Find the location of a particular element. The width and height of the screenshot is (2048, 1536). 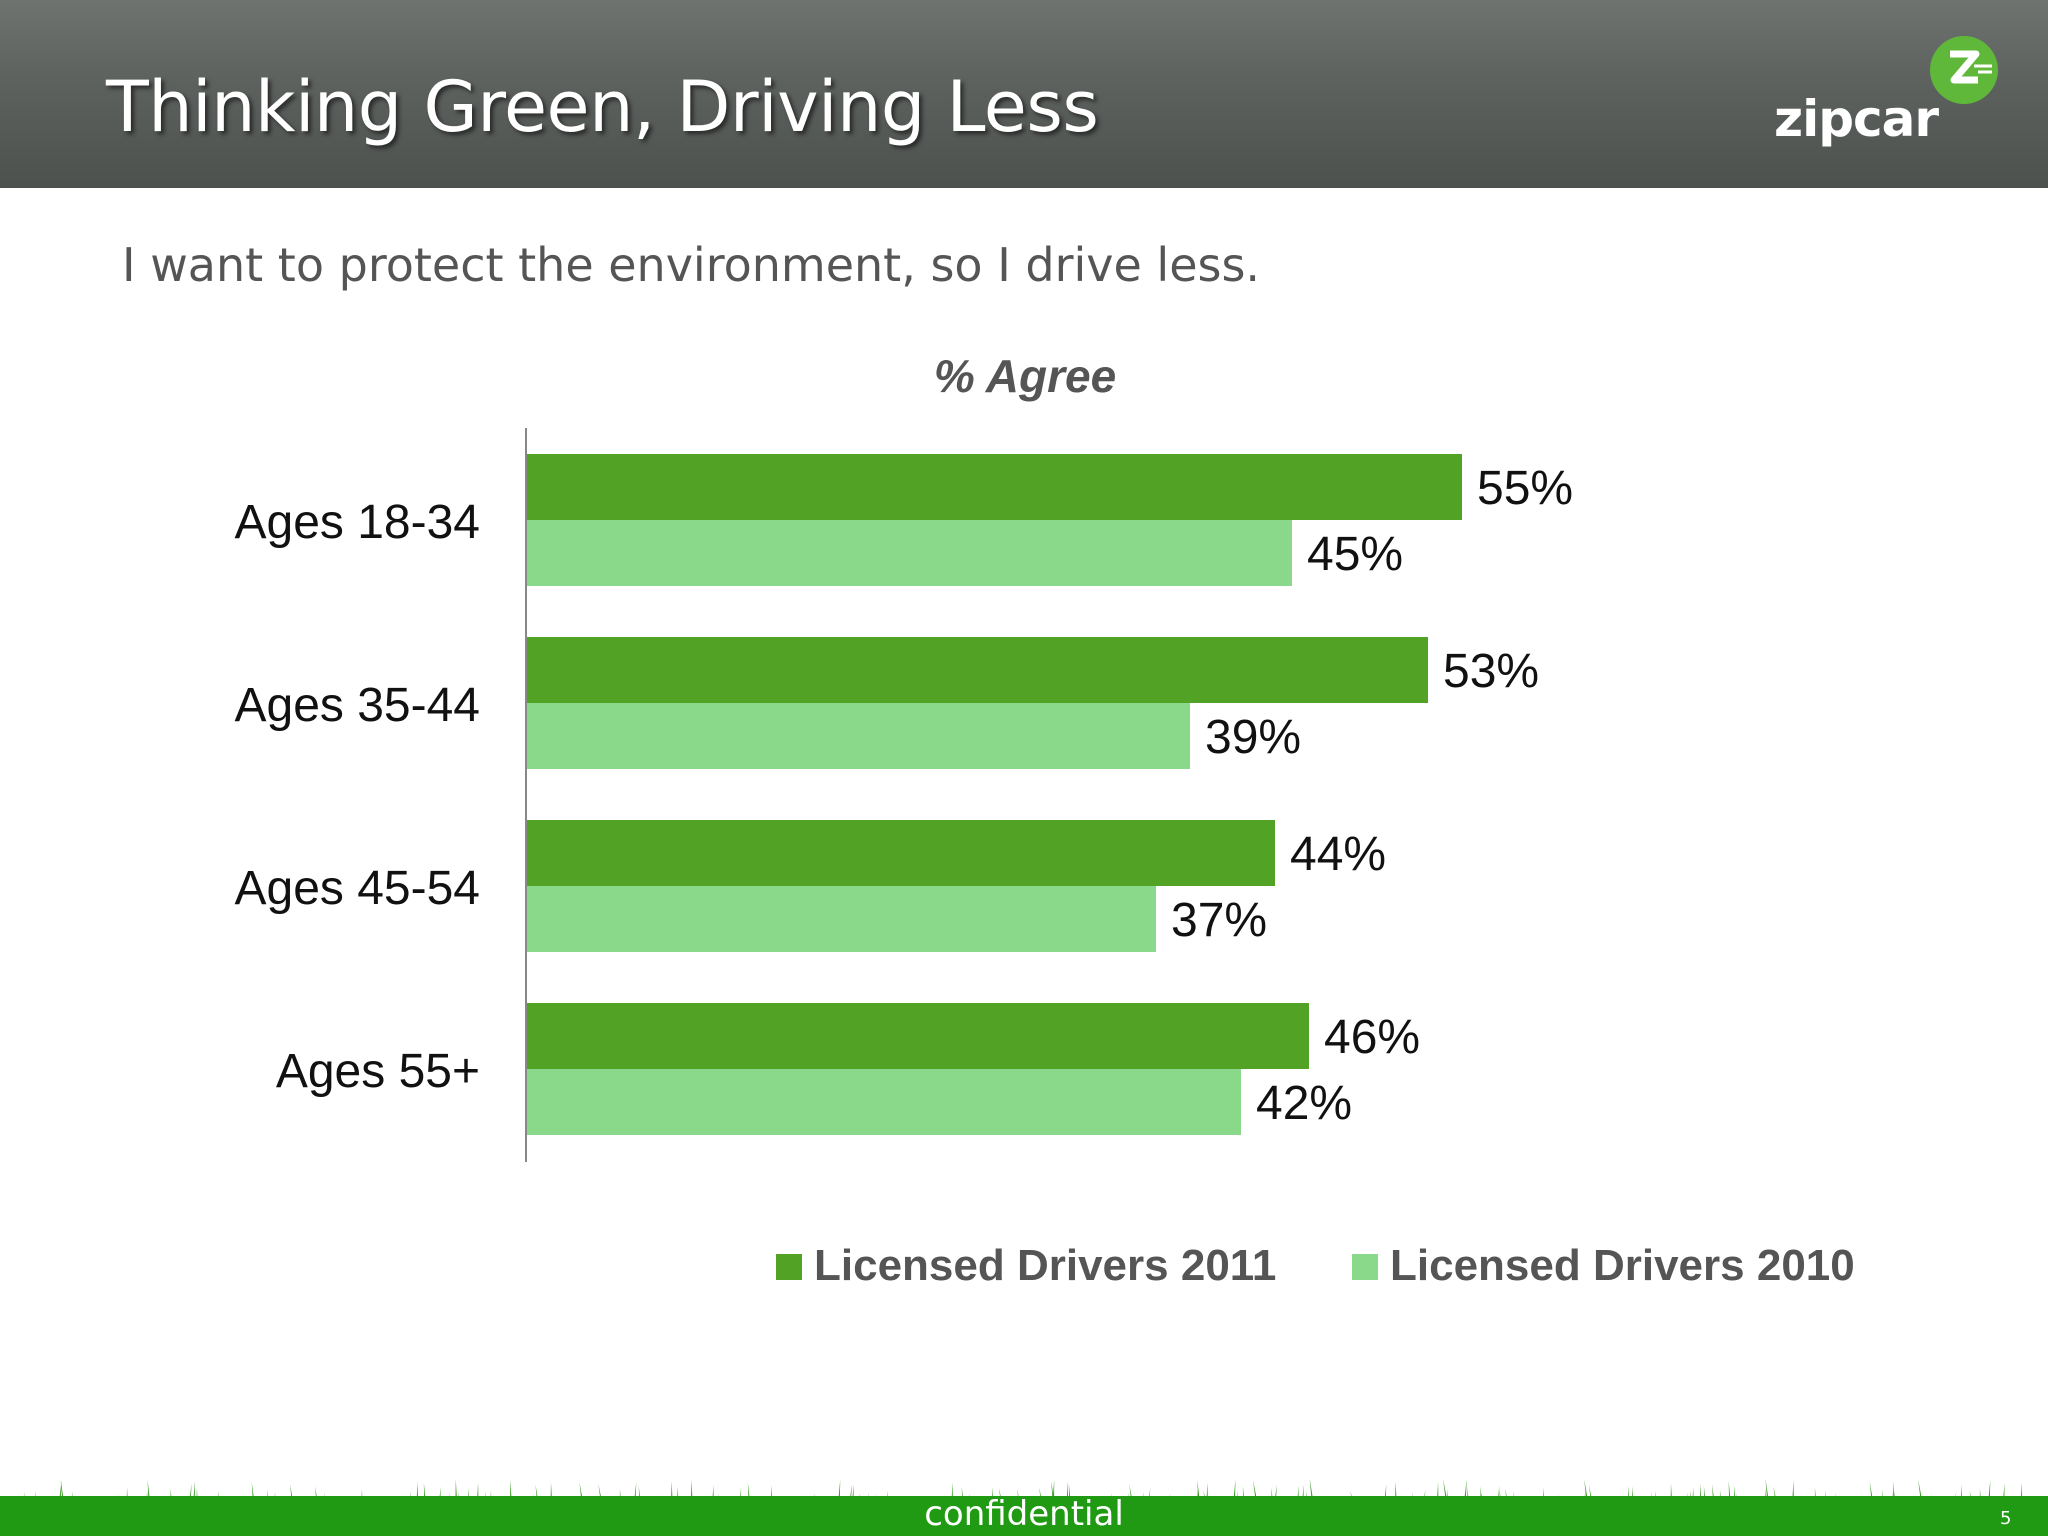

data-label: 53% is located at coordinates (1491, 671).